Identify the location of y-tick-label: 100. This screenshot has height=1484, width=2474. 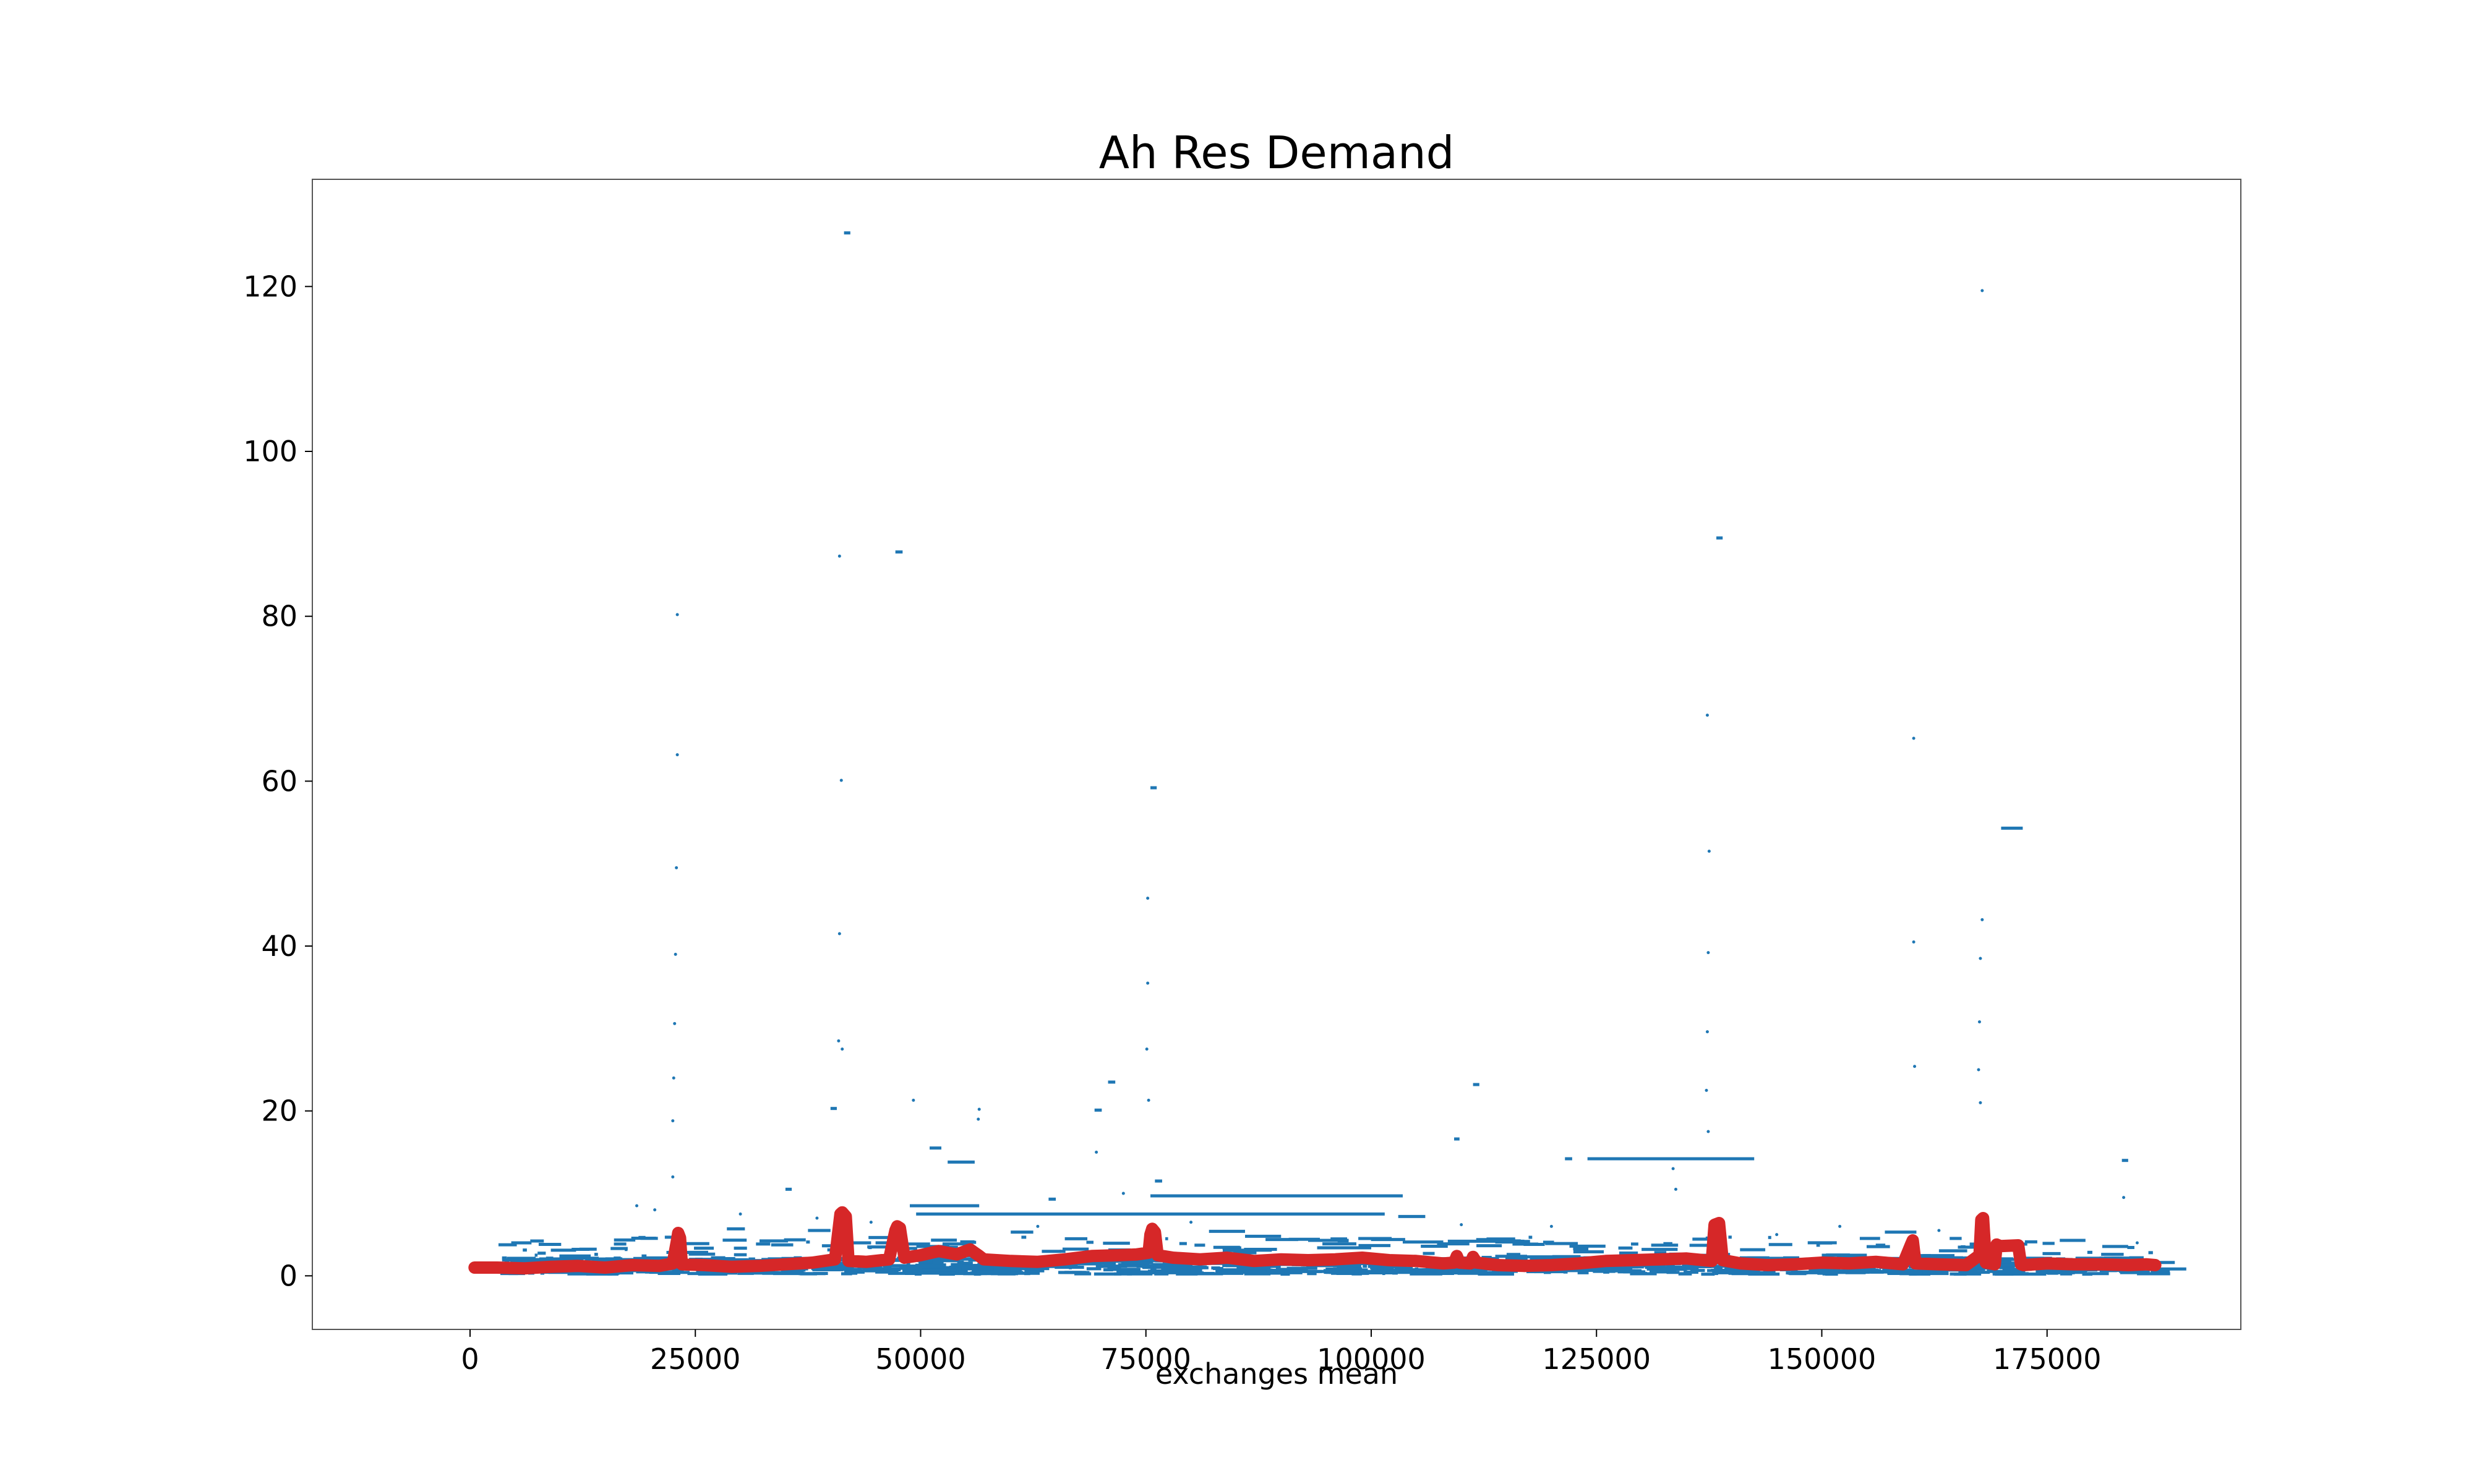
(270, 451).